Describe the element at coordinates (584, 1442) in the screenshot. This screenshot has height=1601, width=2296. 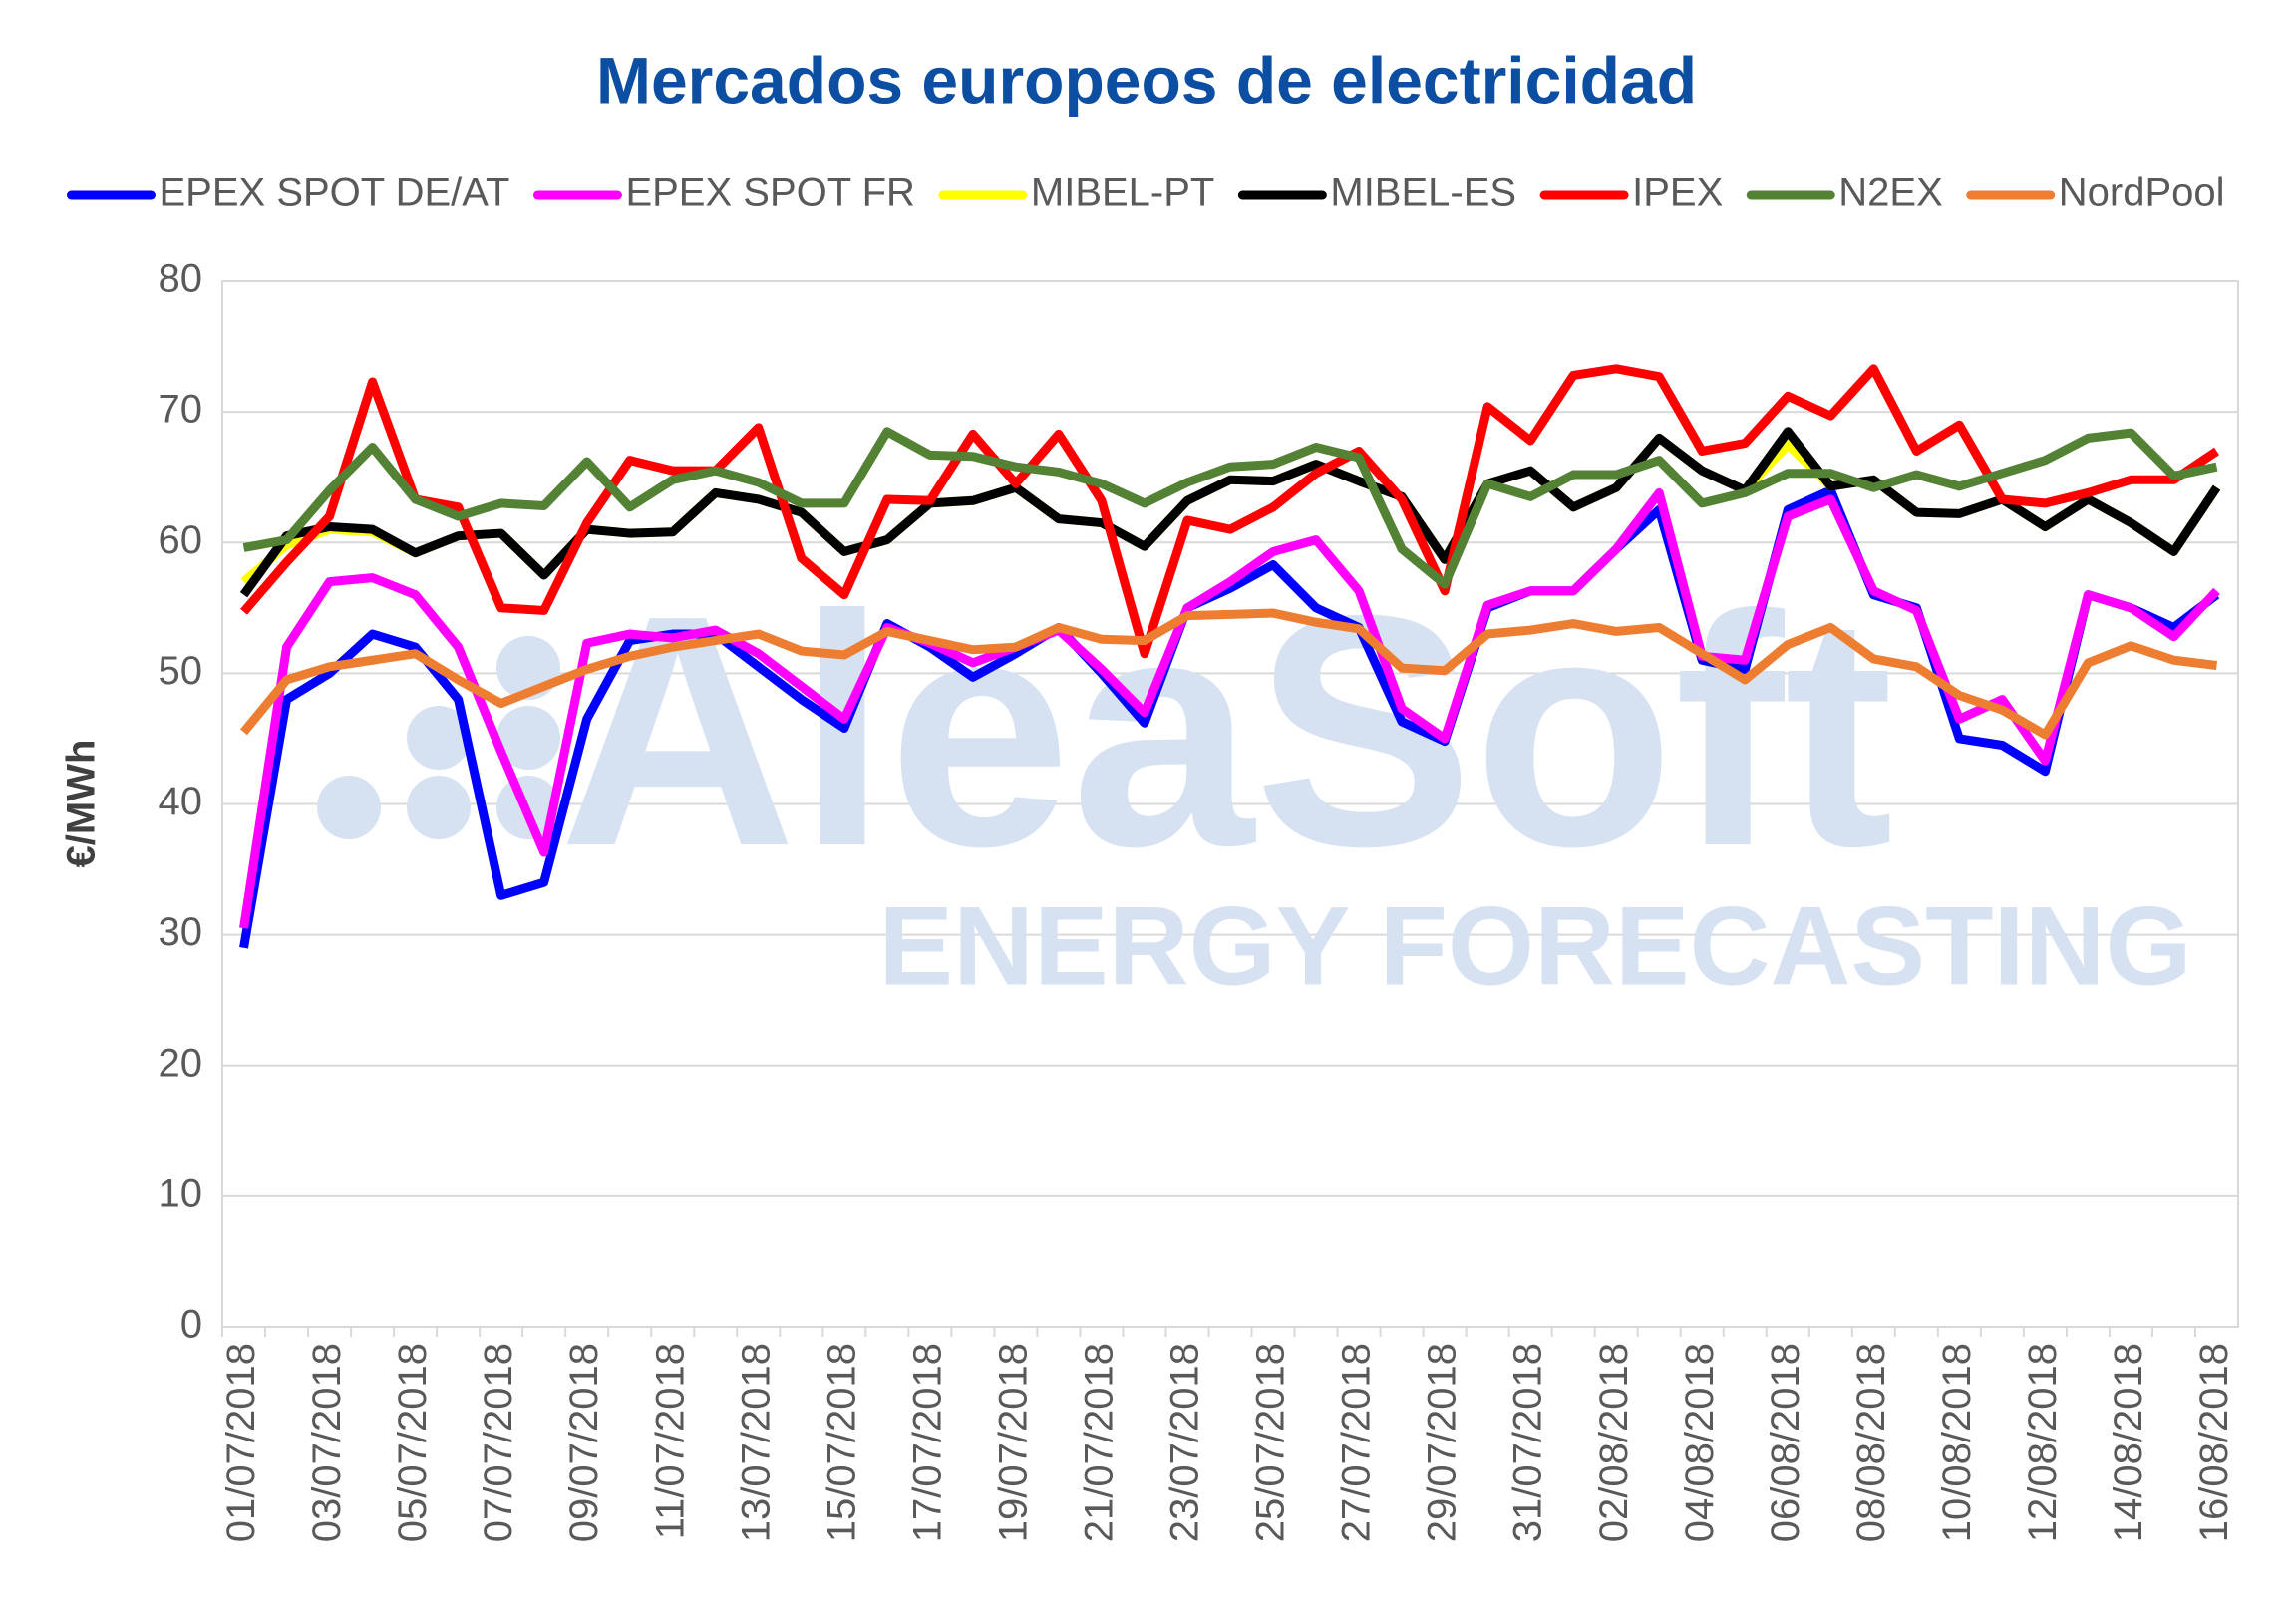
I see `x-tick-label: 09/07/2018` at that location.